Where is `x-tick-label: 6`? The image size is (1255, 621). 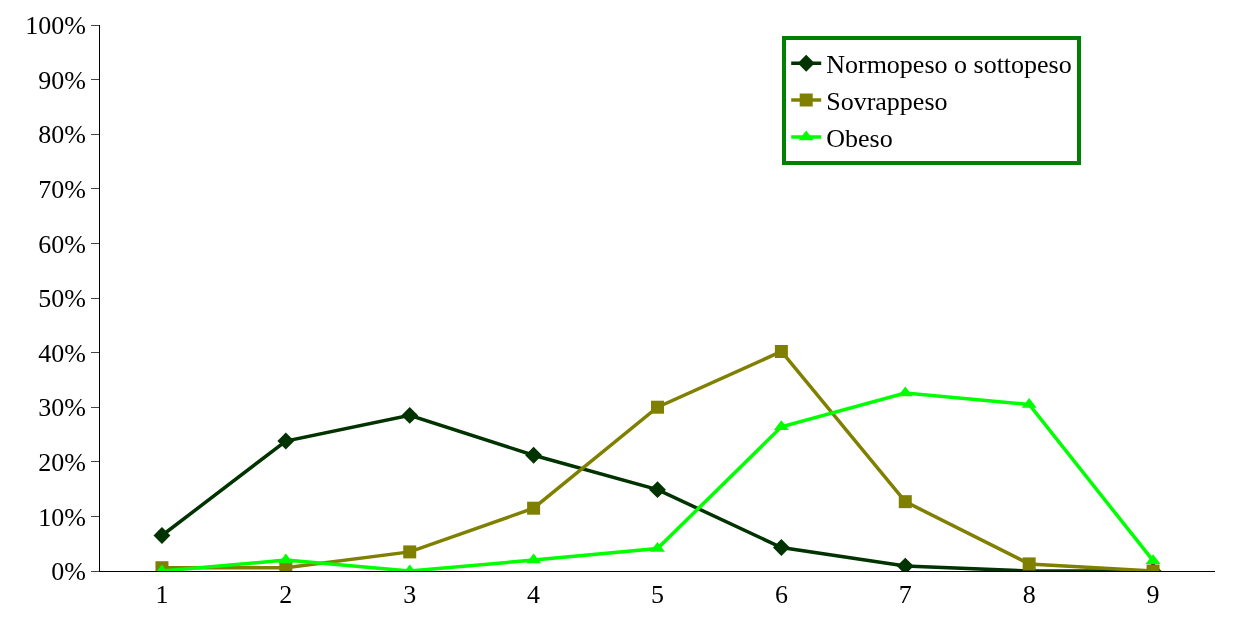
x-tick-label: 6 is located at coordinates (781, 595).